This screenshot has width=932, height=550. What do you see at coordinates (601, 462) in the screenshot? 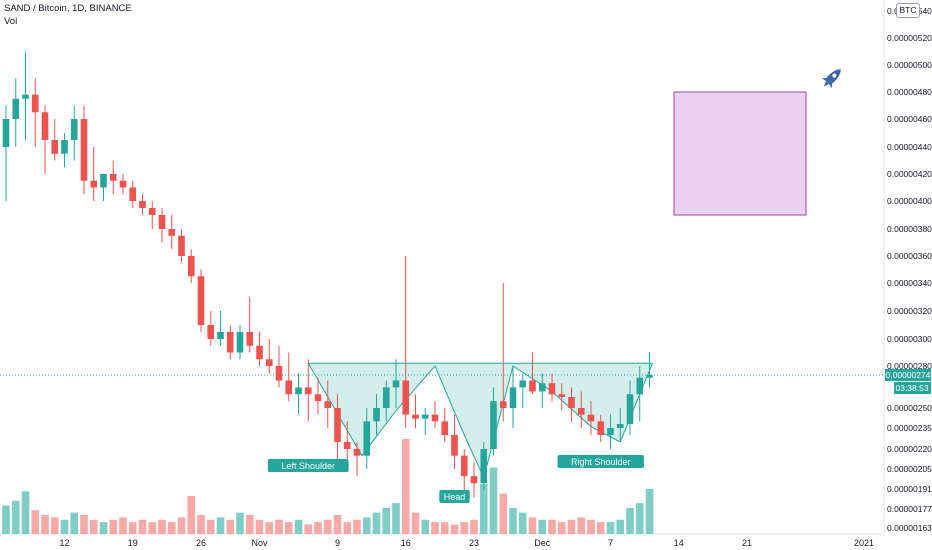
I see `right-shoulder-label: Right Shoulder` at bounding box center [601, 462].